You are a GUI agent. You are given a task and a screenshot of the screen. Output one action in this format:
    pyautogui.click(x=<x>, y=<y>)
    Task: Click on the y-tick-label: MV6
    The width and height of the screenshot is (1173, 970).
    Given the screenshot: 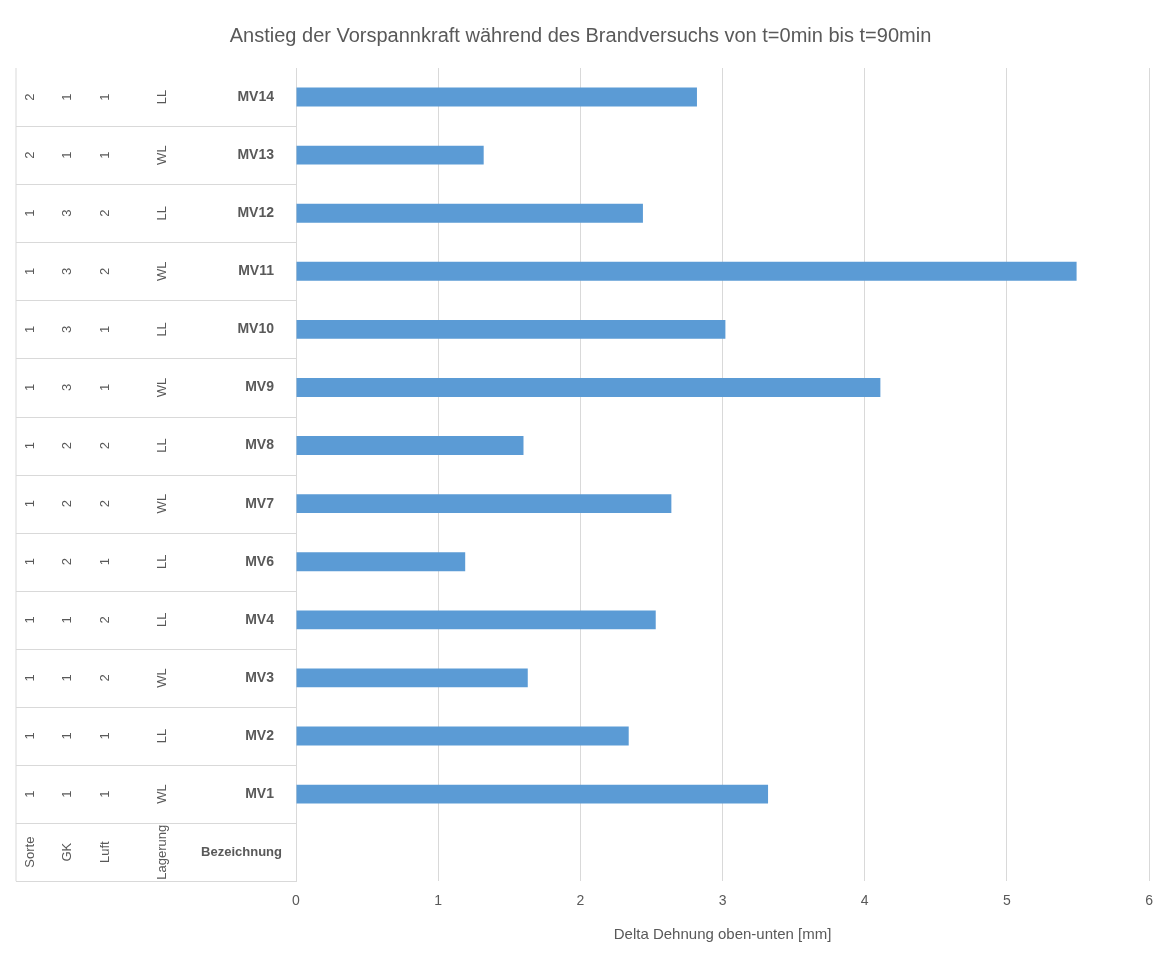 What is the action you would take?
    pyautogui.click(x=260, y=560)
    